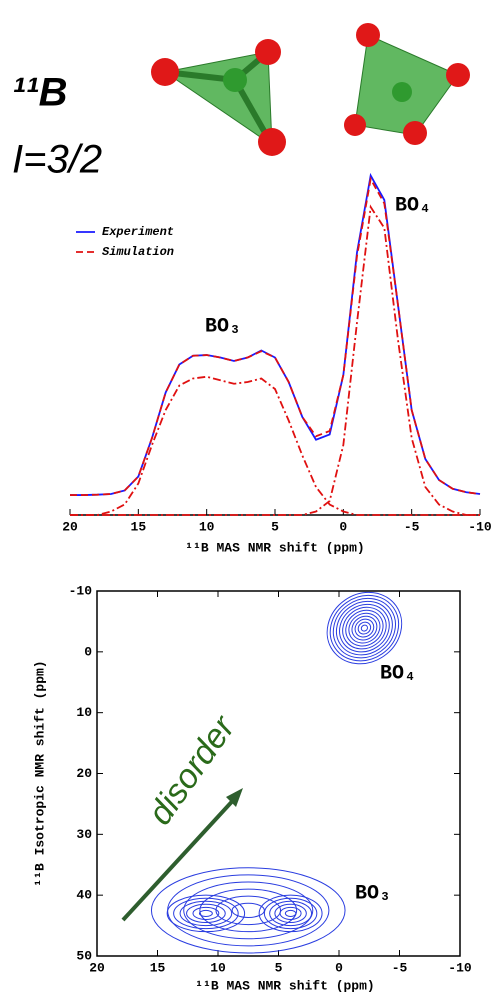 This screenshot has width=498, height=999. Describe the element at coordinates (218, 97) in the screenshot. I see `bo3-molecule` at that location.